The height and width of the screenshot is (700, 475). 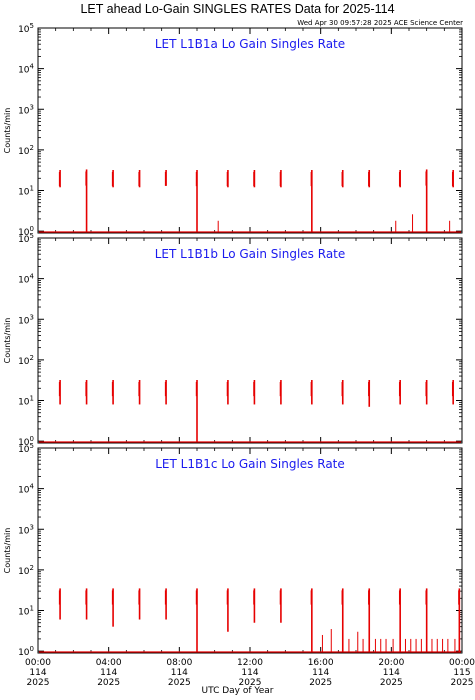 What do you see at coordinates (250, 254) in the screenshot?
I see `panel-title: LET L1B1b Lo Gain Singles Rate` at bounding box center [250, 254].